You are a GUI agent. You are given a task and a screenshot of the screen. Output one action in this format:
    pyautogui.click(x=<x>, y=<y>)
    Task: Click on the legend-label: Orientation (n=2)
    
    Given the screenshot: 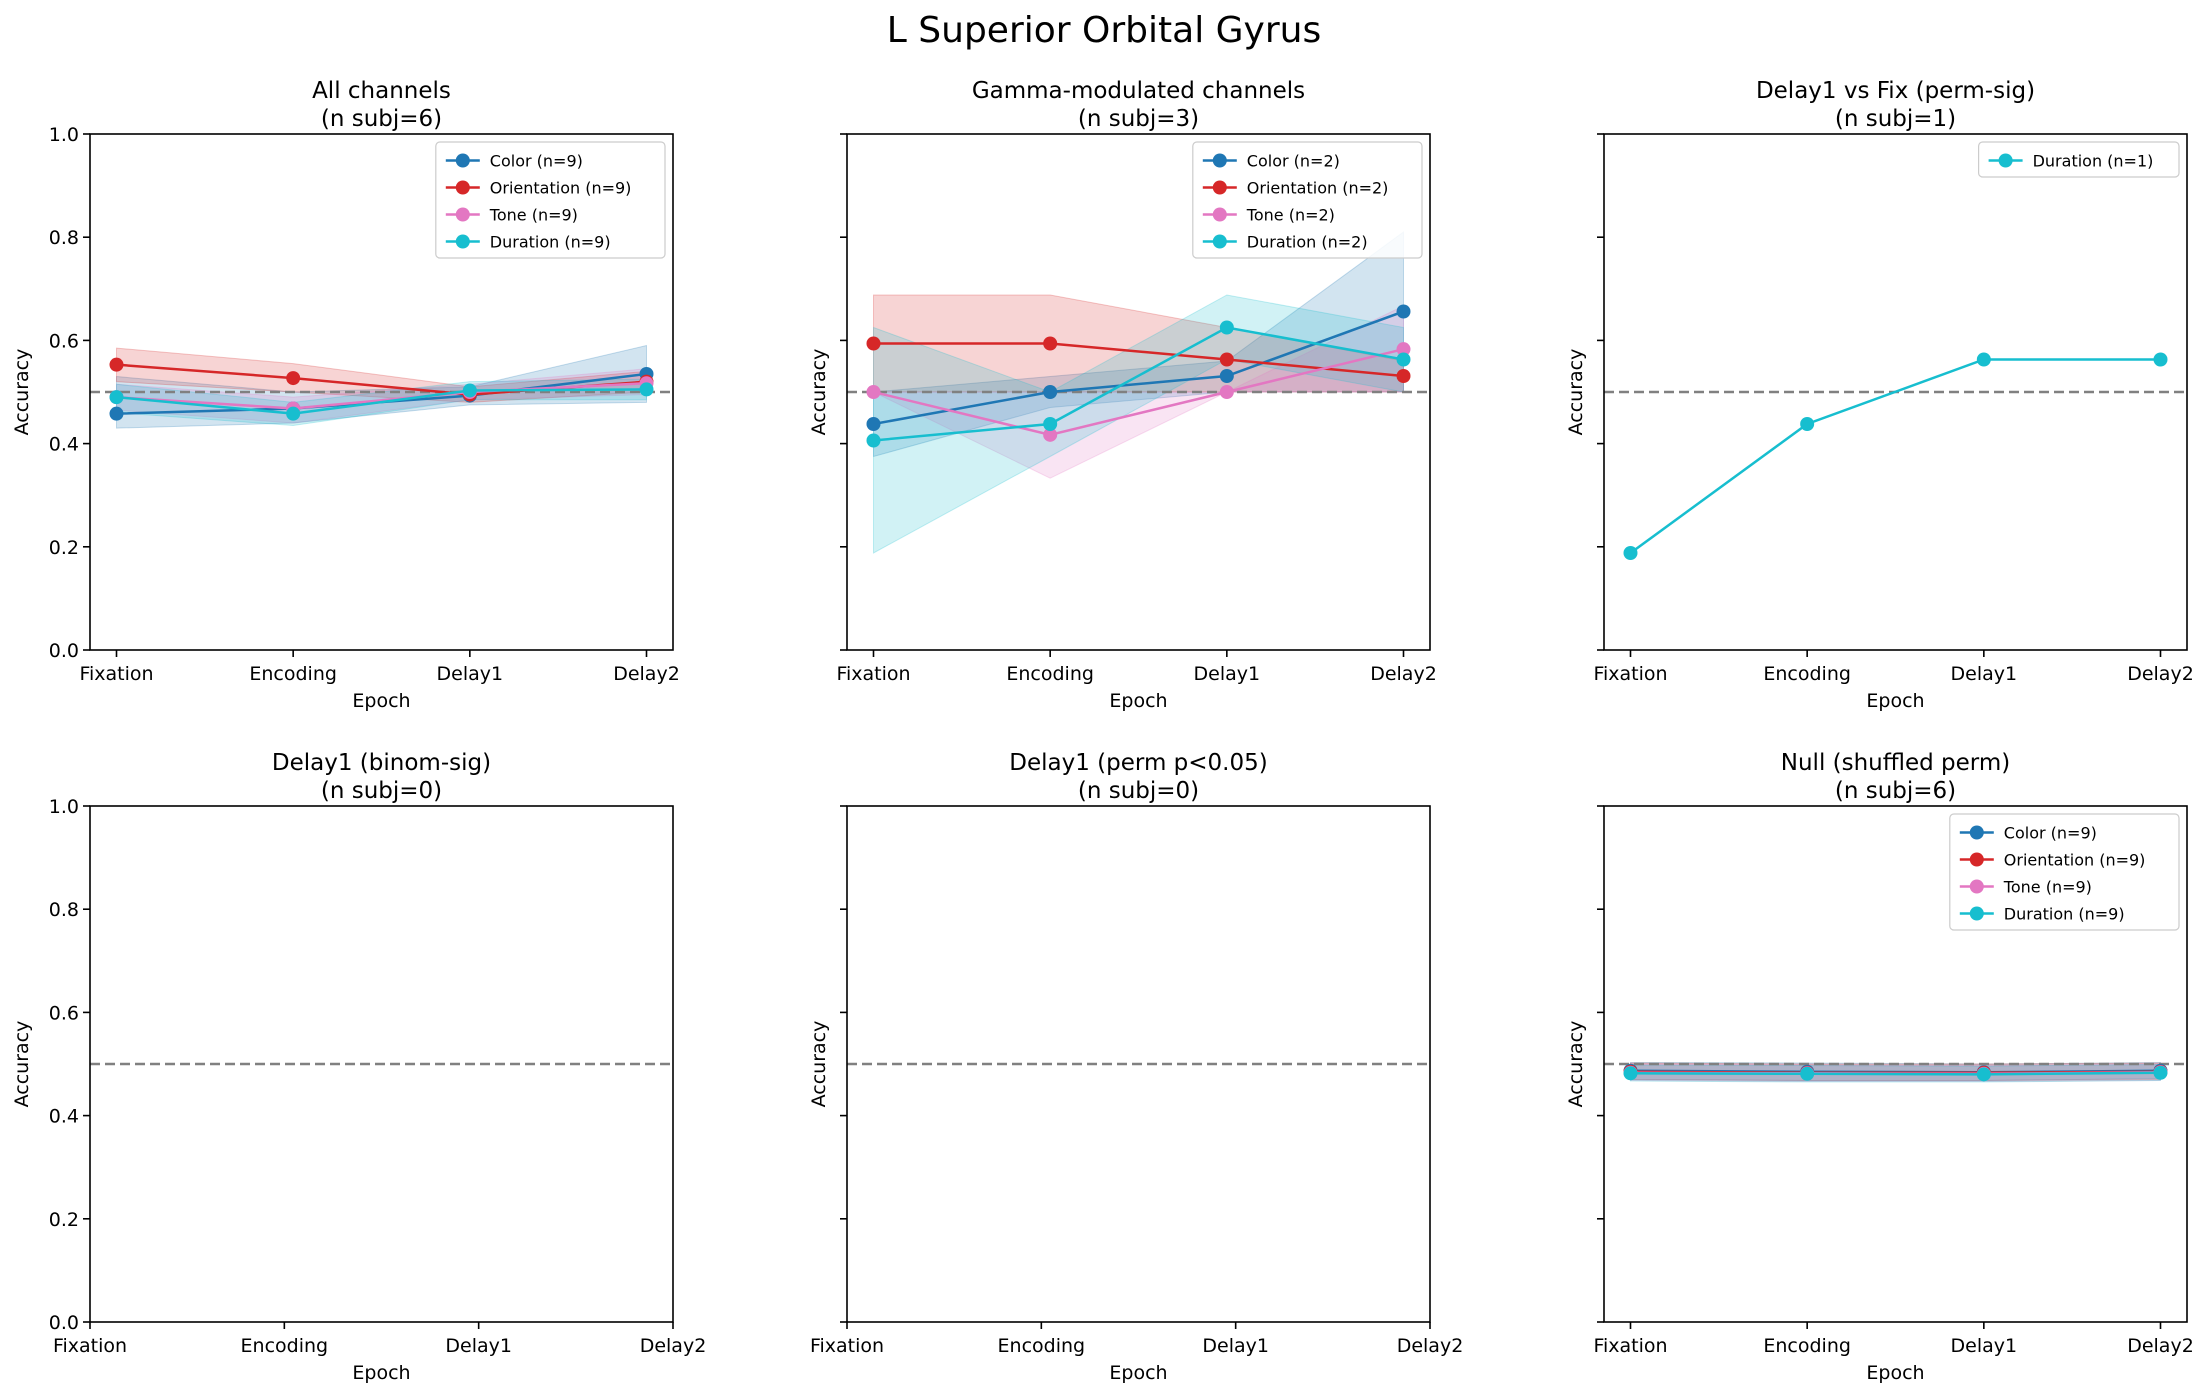 What is the action you would take?
    pyautogui.click(x=1318, y=188)
    